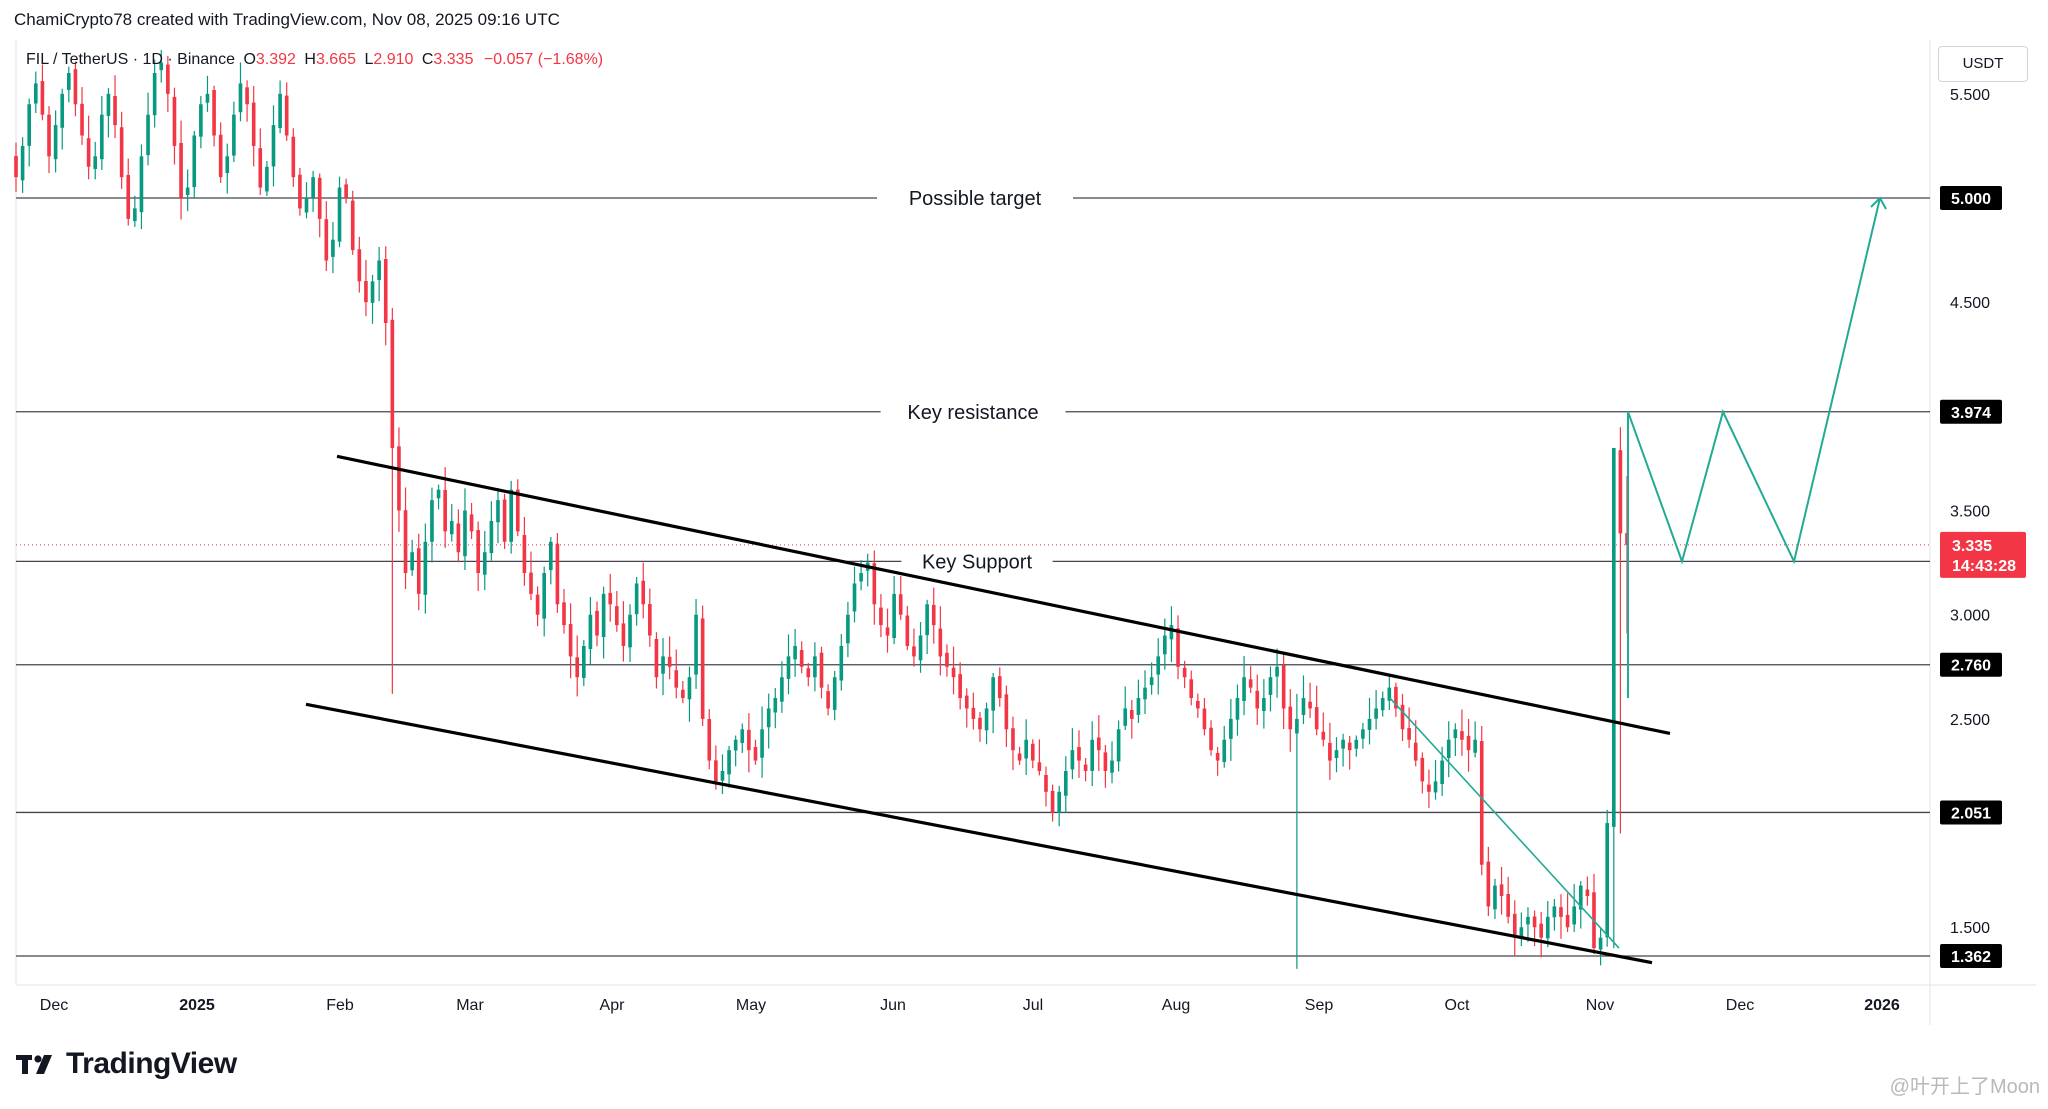 The image size is (2048, 1109). What do you see at coordinates (1504, 823) in the screenshot?
I see `minor-downtrend-line` at bounding box center [1504, 823].